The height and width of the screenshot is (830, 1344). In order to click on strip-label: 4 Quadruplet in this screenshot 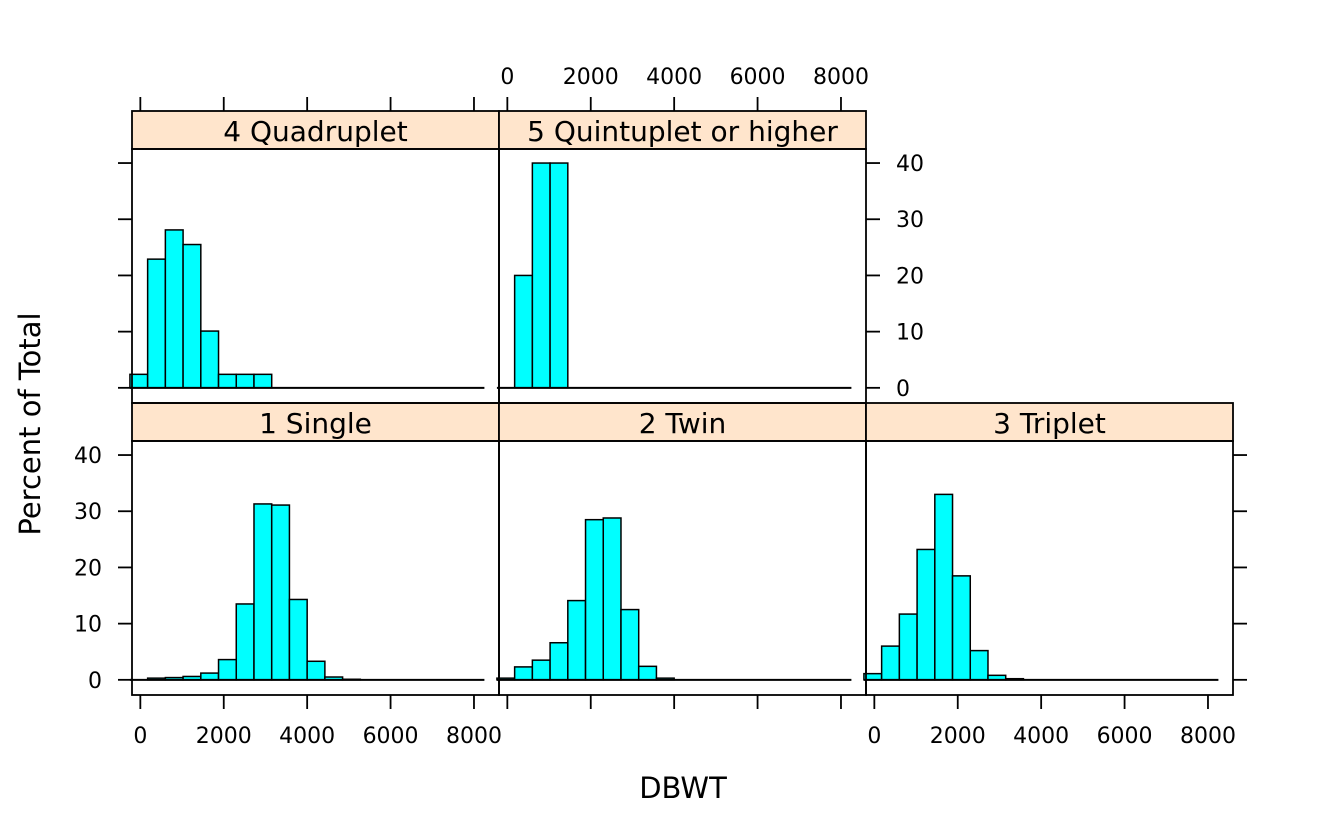, I will do `click(315, 131)`.